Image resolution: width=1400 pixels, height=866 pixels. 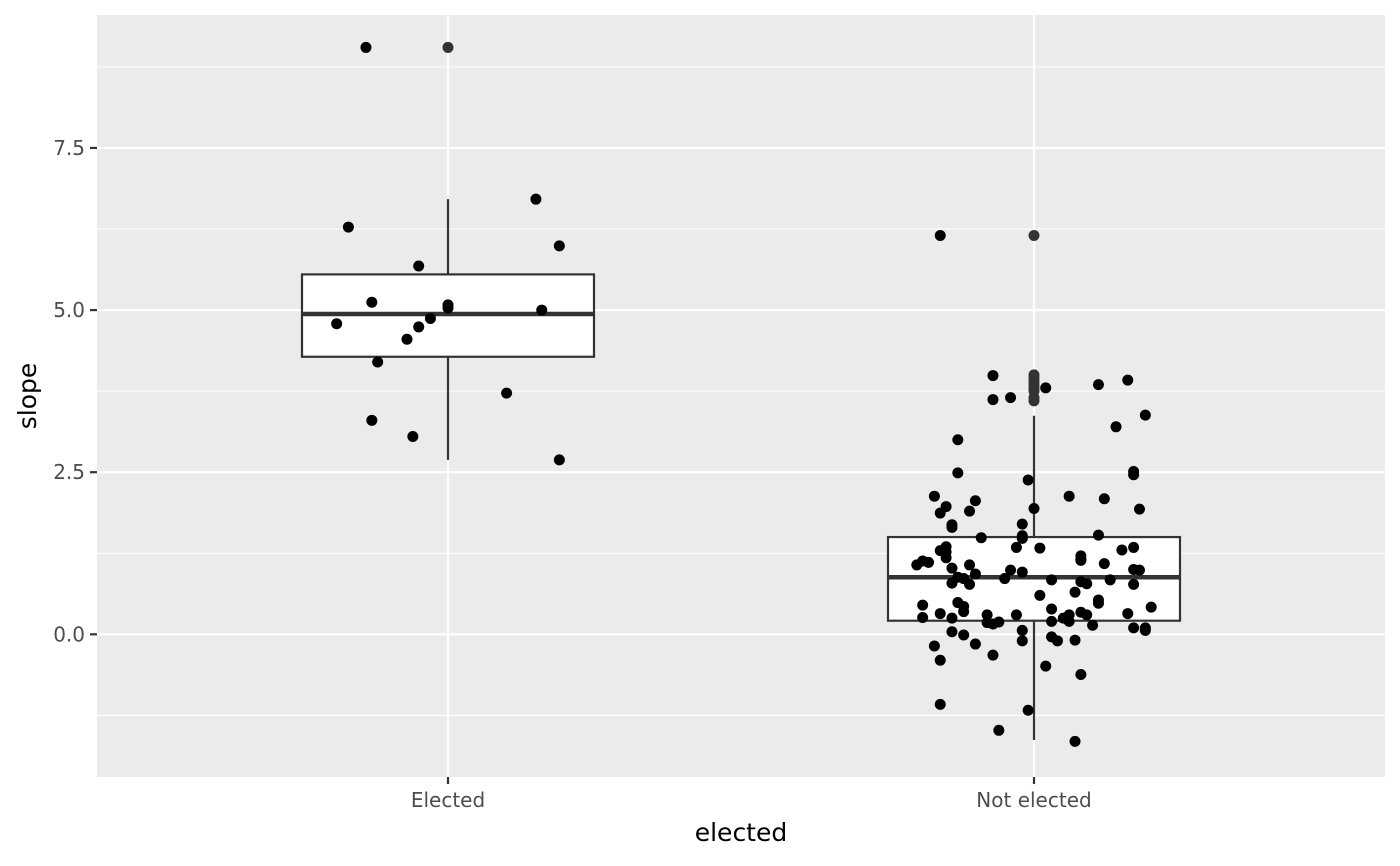 What do you see at coordinates (27, 396) in the screenshot?
I see `y-axis-title: slope` at bounding box center [27, 396].